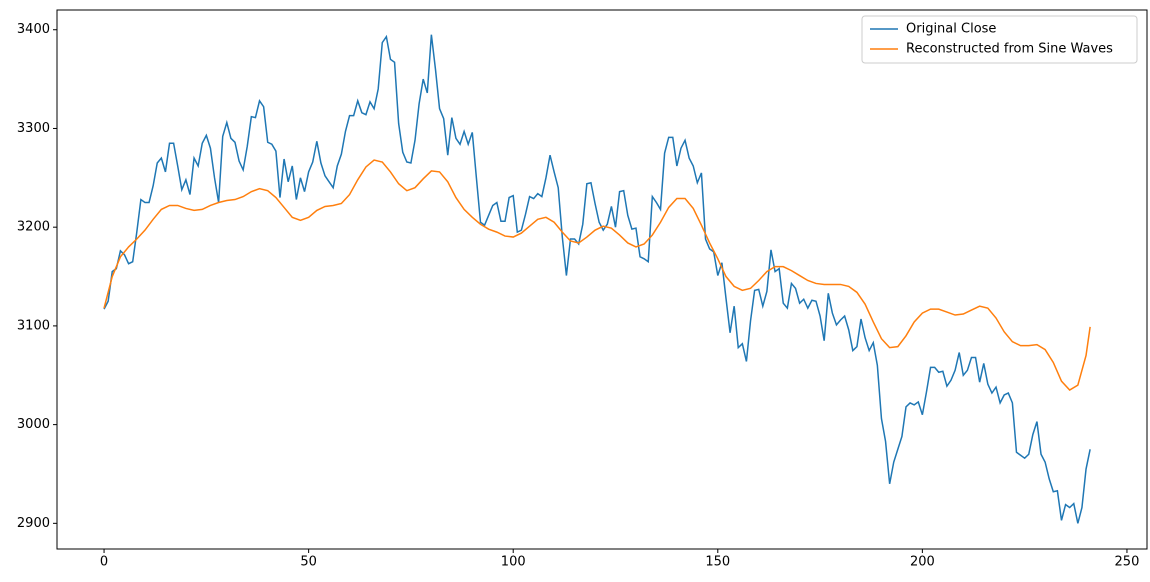 This screenshot has width=1150, height=582. Describe the element at coordinates (33, 424) in the screenshot. I see `y-tick-label: 3000` at that location.